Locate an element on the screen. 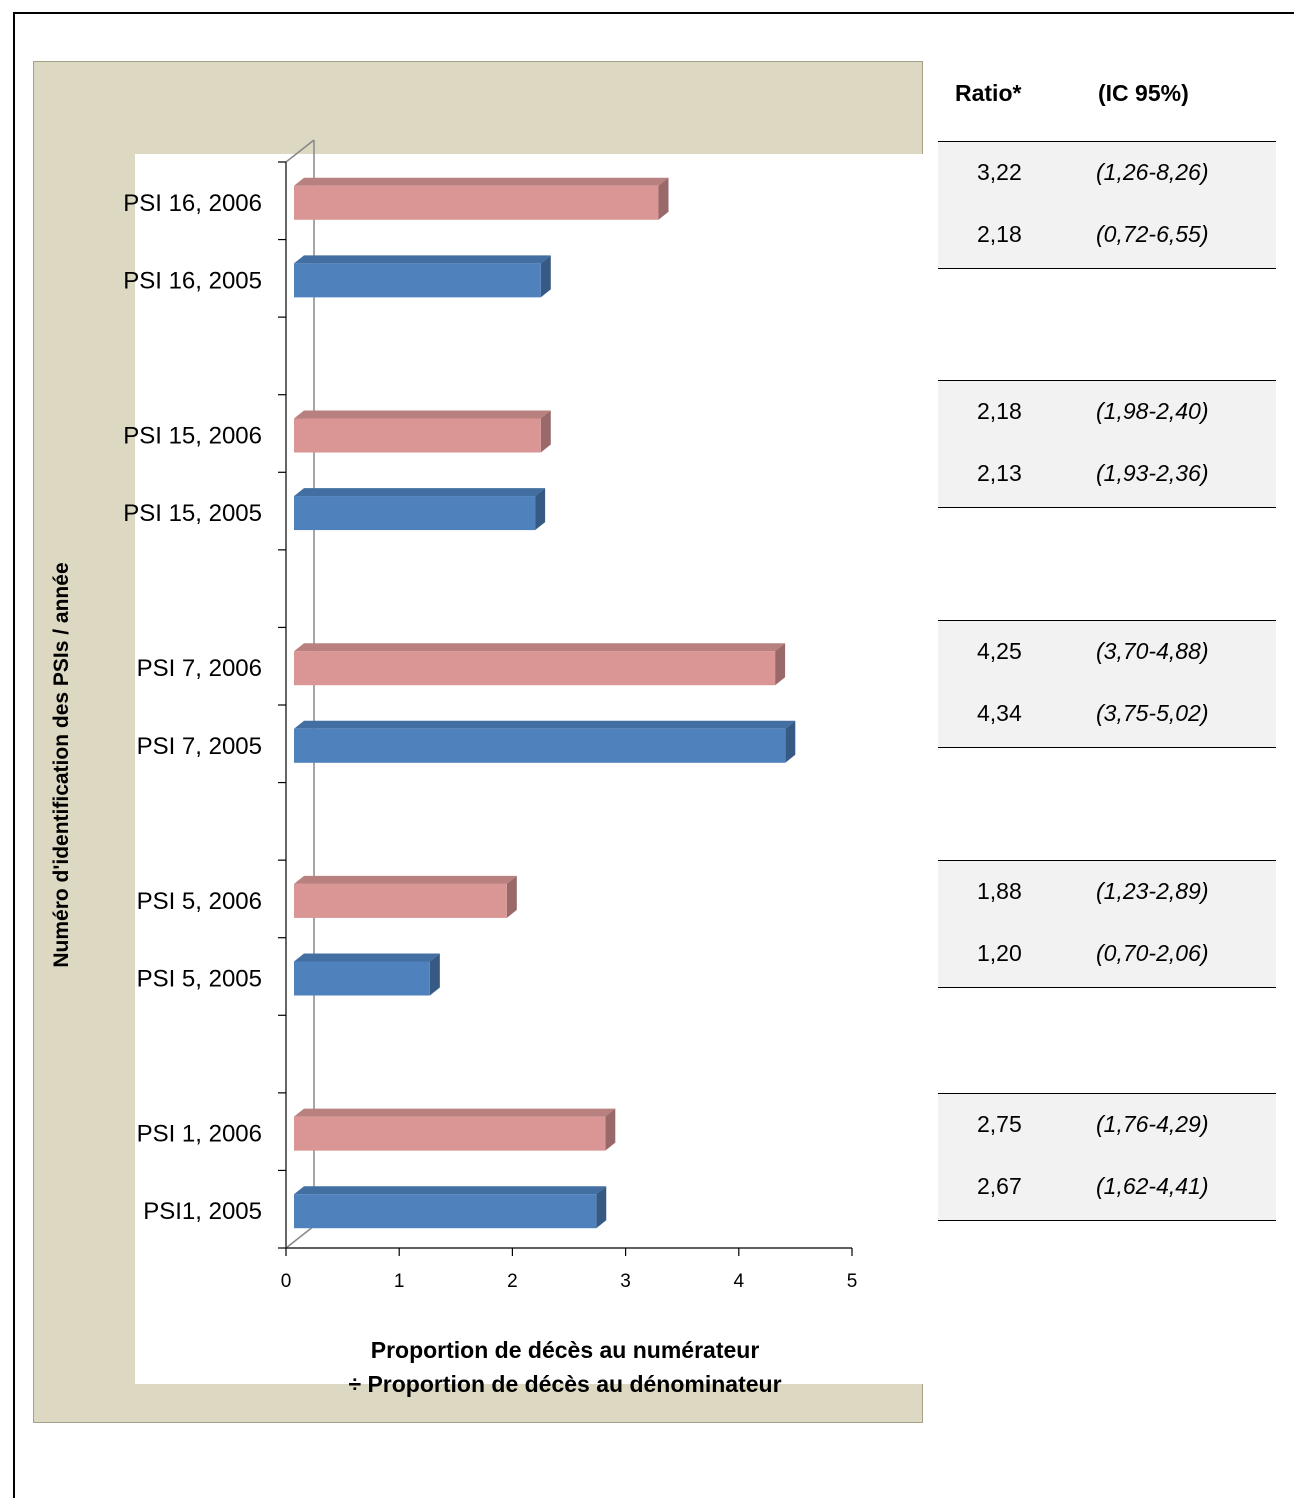  ci-value: (0,70-2,06) is located at coordinates (1152, 953).